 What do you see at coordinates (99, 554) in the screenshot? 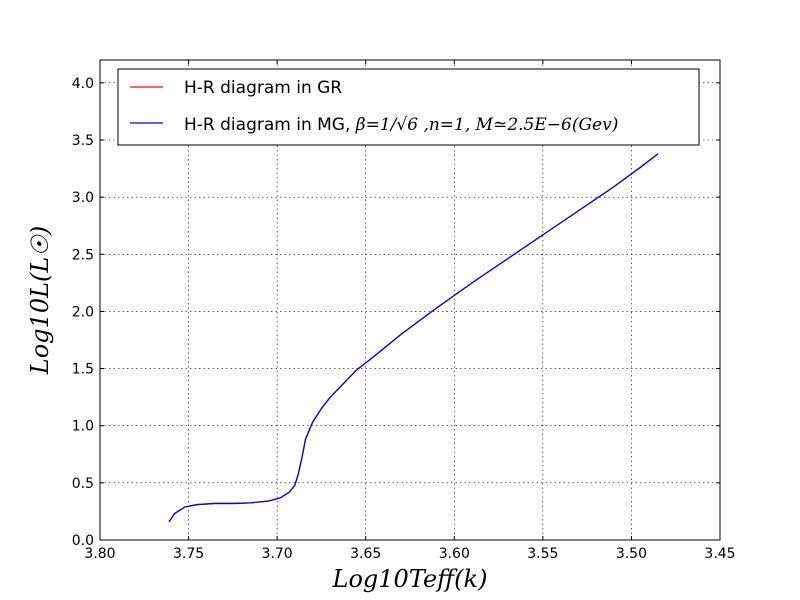
I see `x-tick-label: 3.80` at bounding box center [99, 554].